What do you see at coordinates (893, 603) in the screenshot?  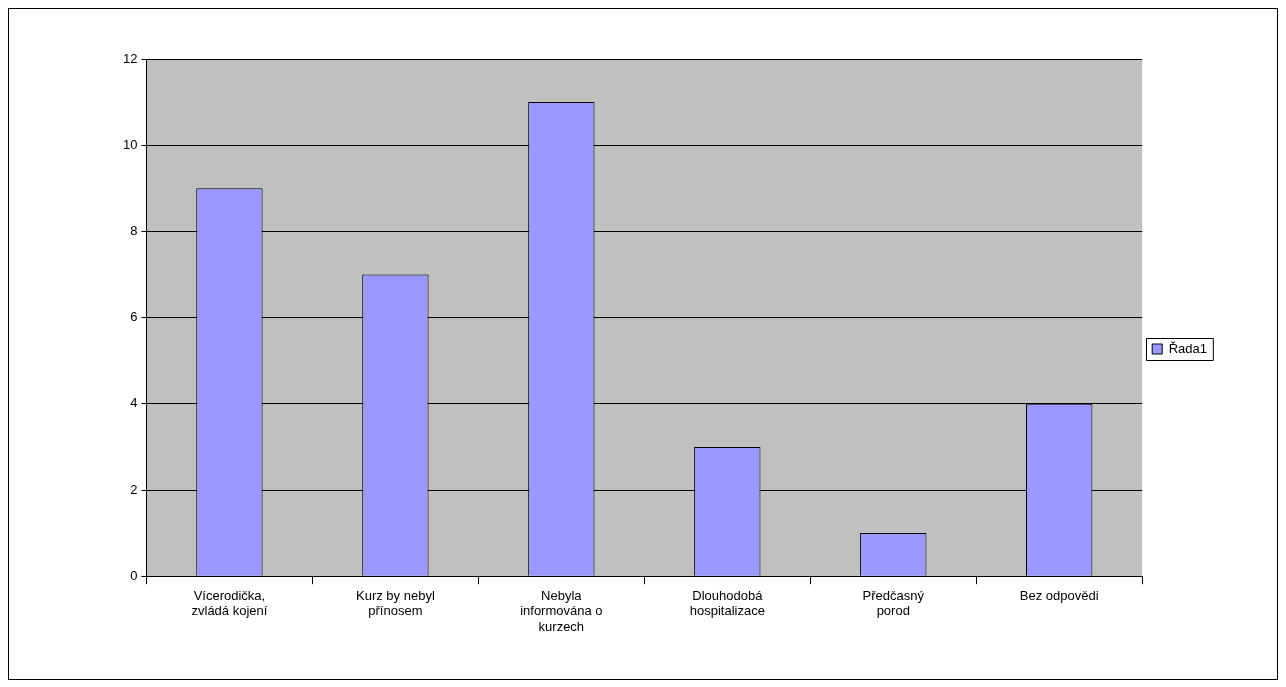 I see `x-tick-label: Předčasný porod` at bounding box center [893, 603].